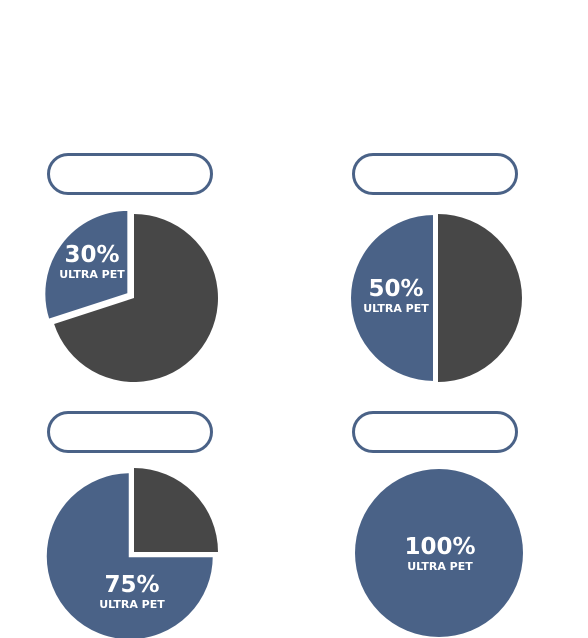 This screenshot has width=588, height=638. Describe the element at coordinates (91, 255) in the screenshot. I see `pie-percent-label: 30%` at that location.